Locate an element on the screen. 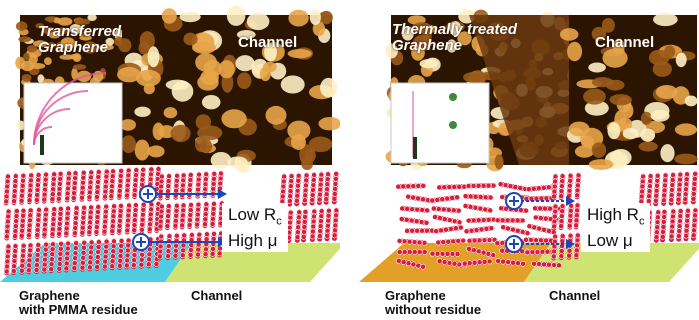  resistance-label: High Rc is located at coordinates (616, 216).